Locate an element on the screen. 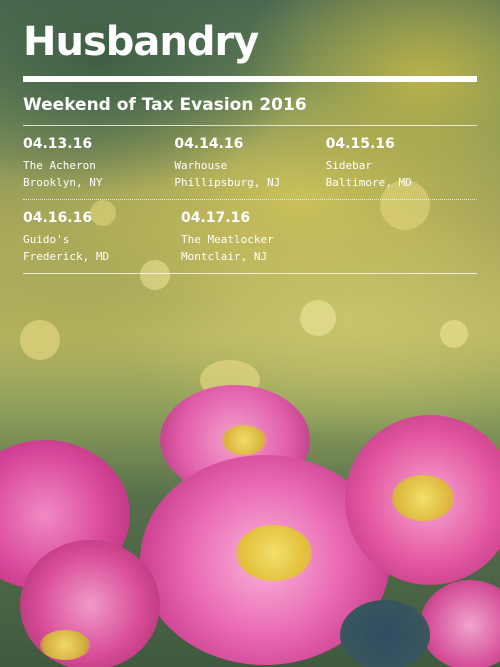 The width and height of the screenshot is (500, 667). band-name: Husbandry is located at coordinates (141, 42).